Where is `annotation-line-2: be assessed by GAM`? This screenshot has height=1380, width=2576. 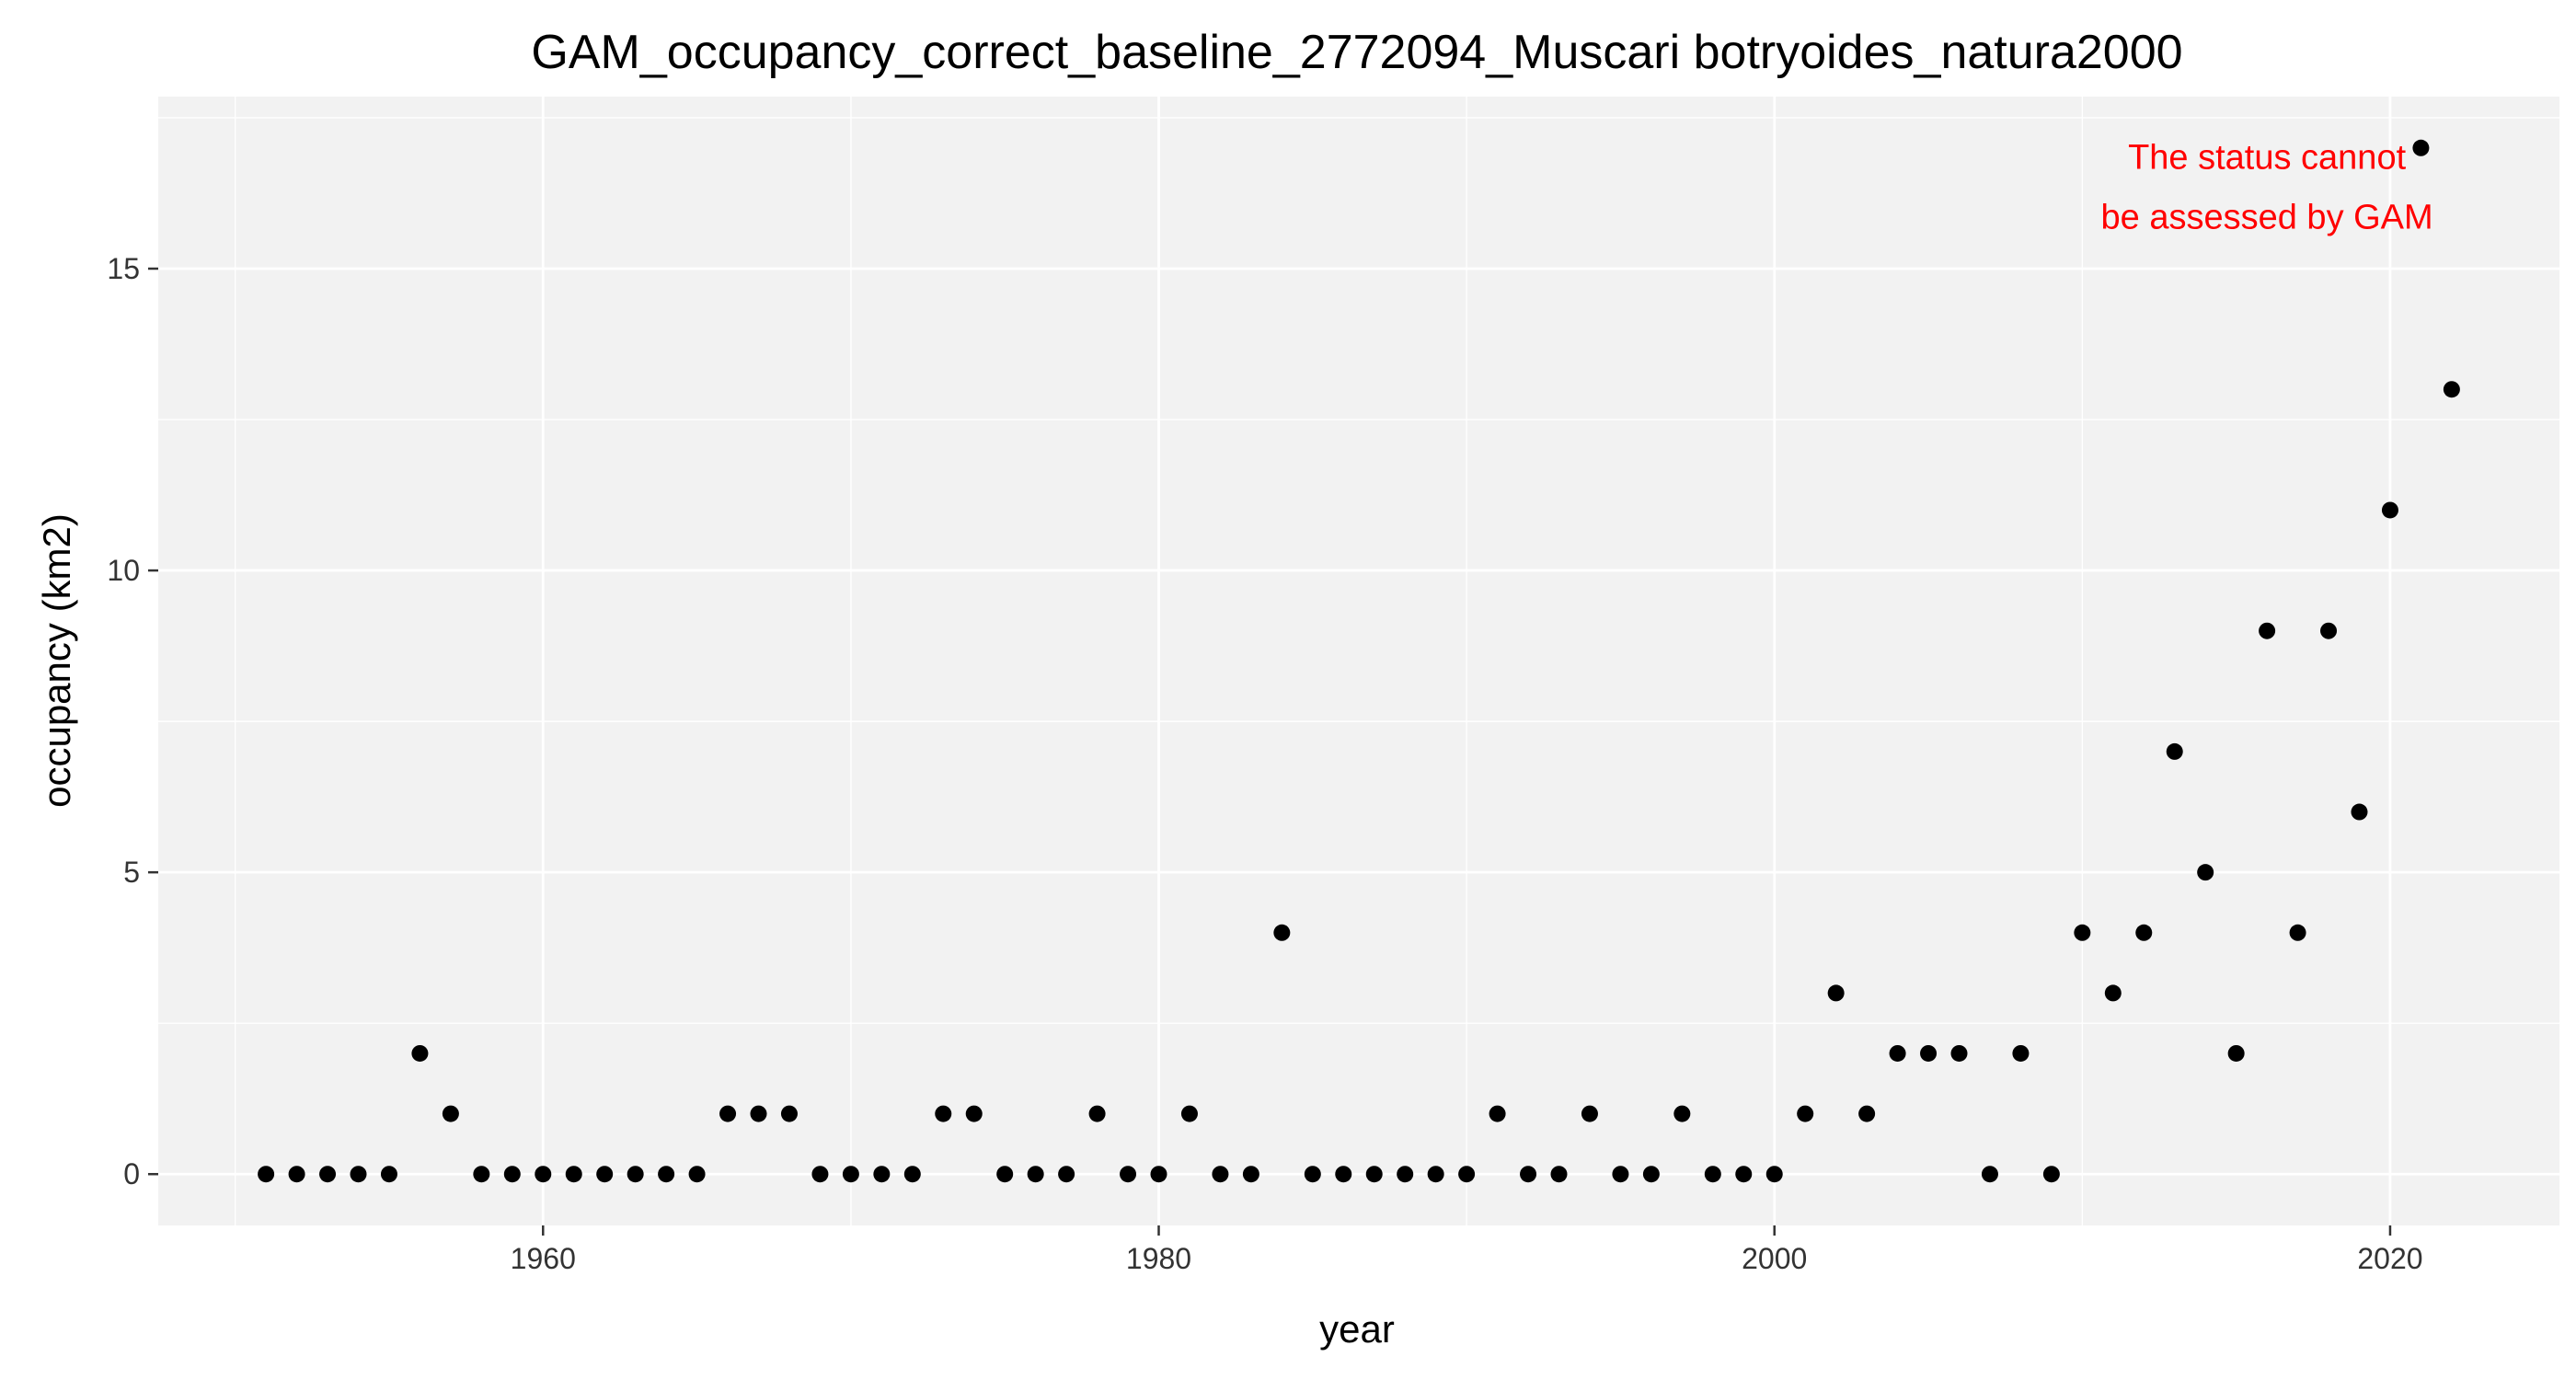
annotation-line-2: be assessed by GAM is located at coordinates (2267, 218).